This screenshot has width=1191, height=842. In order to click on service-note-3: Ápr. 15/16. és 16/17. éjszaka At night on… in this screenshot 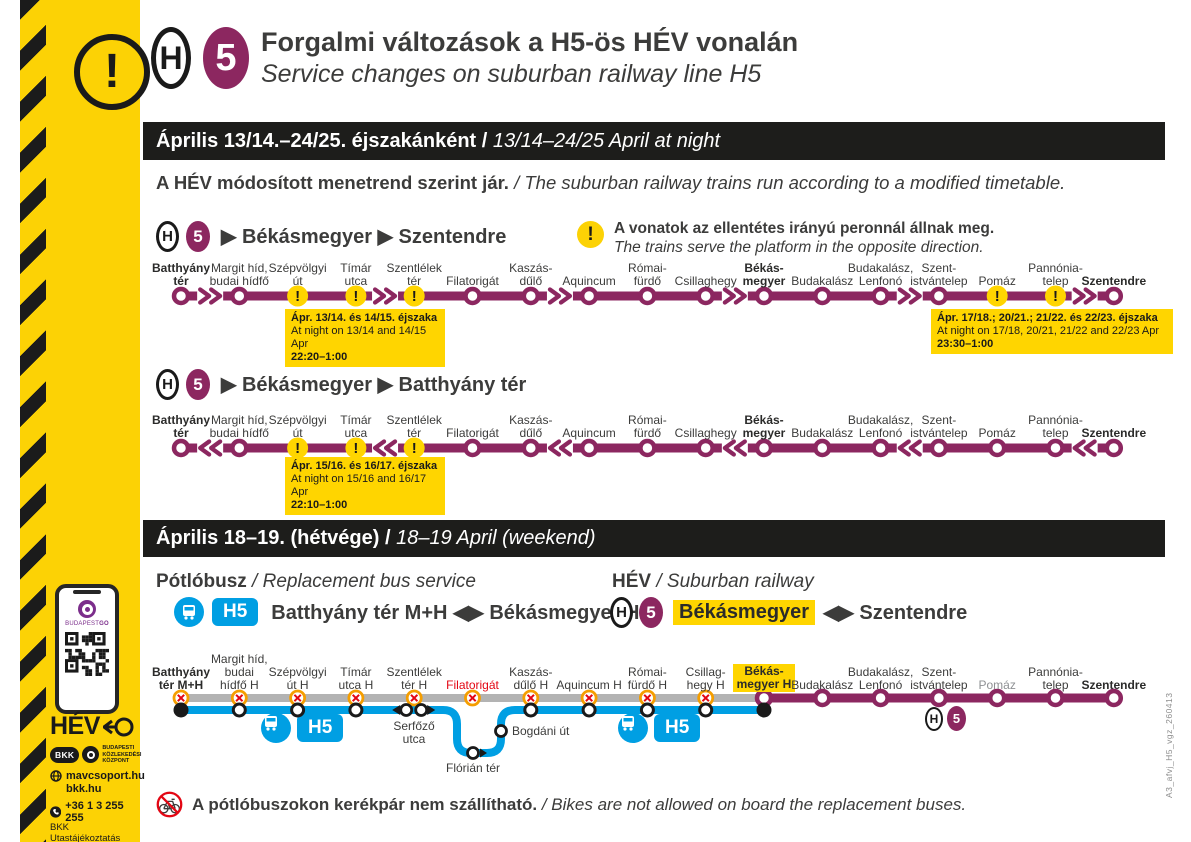, I will do `click(365, 486)`.